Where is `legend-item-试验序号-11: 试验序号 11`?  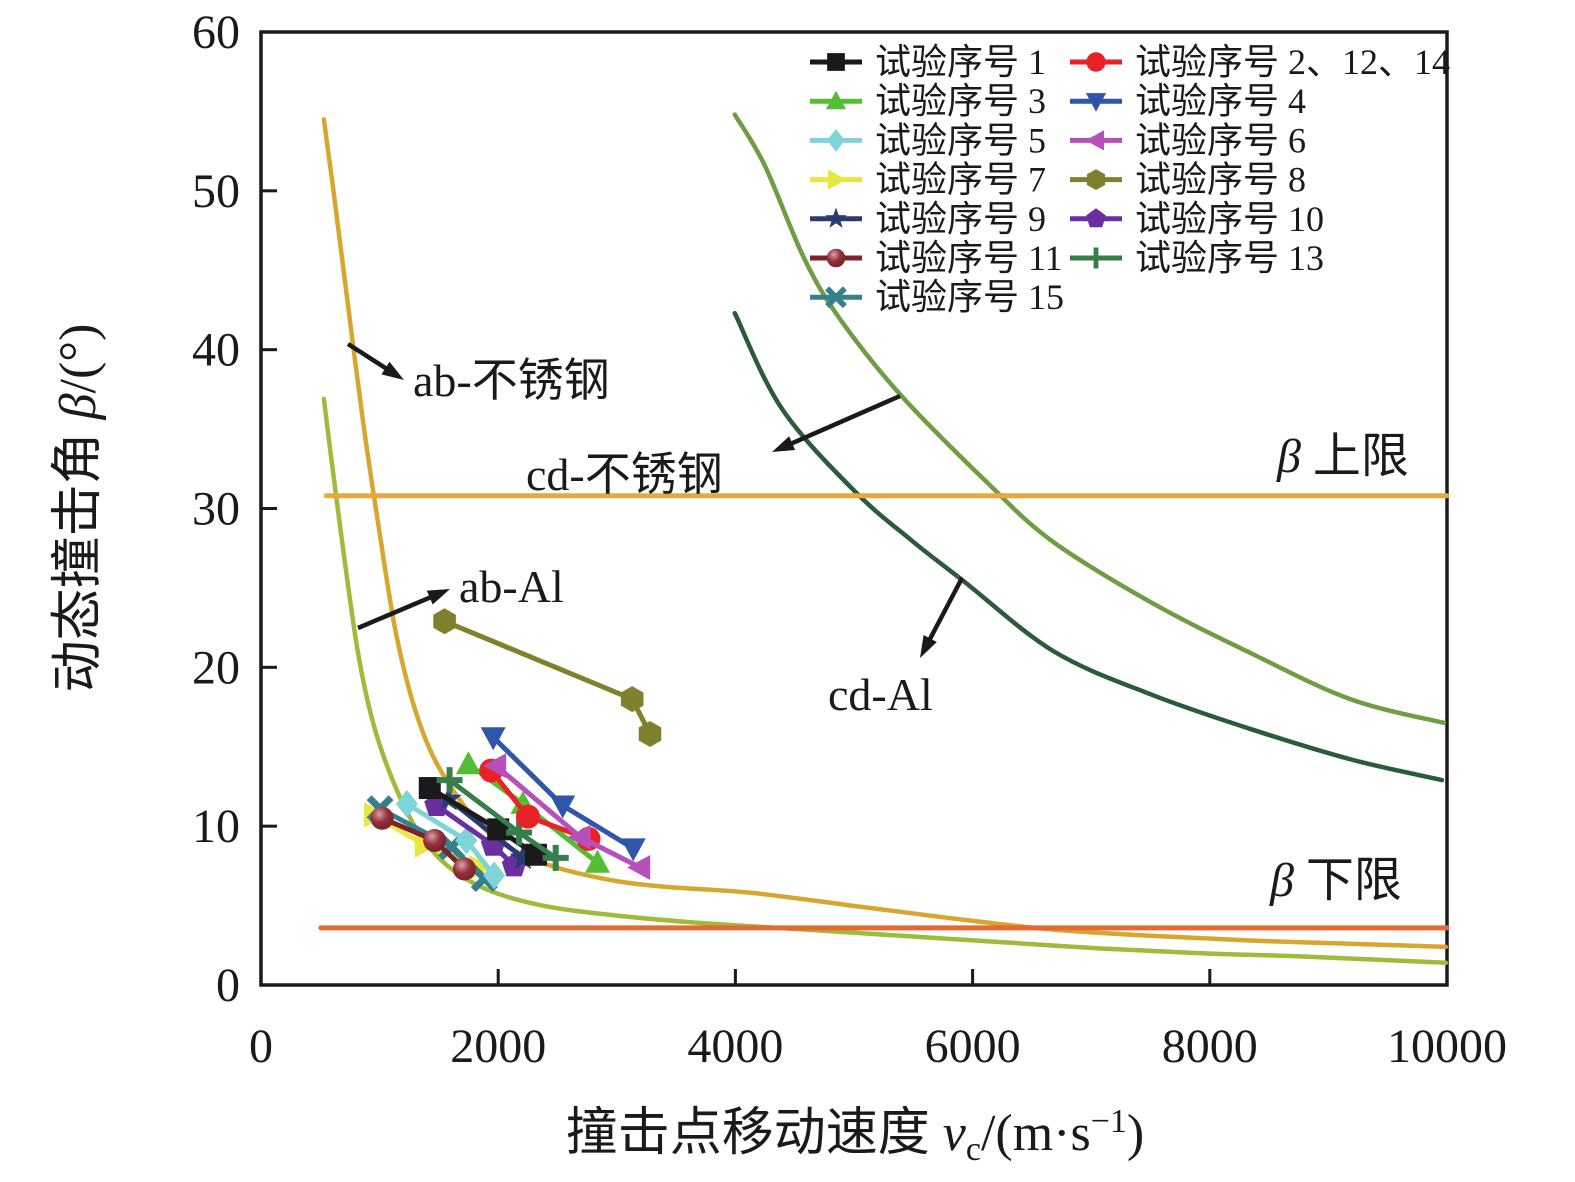
legend-item-试验序号-11: 试验序号 11 is located at coordinates (936, 258).